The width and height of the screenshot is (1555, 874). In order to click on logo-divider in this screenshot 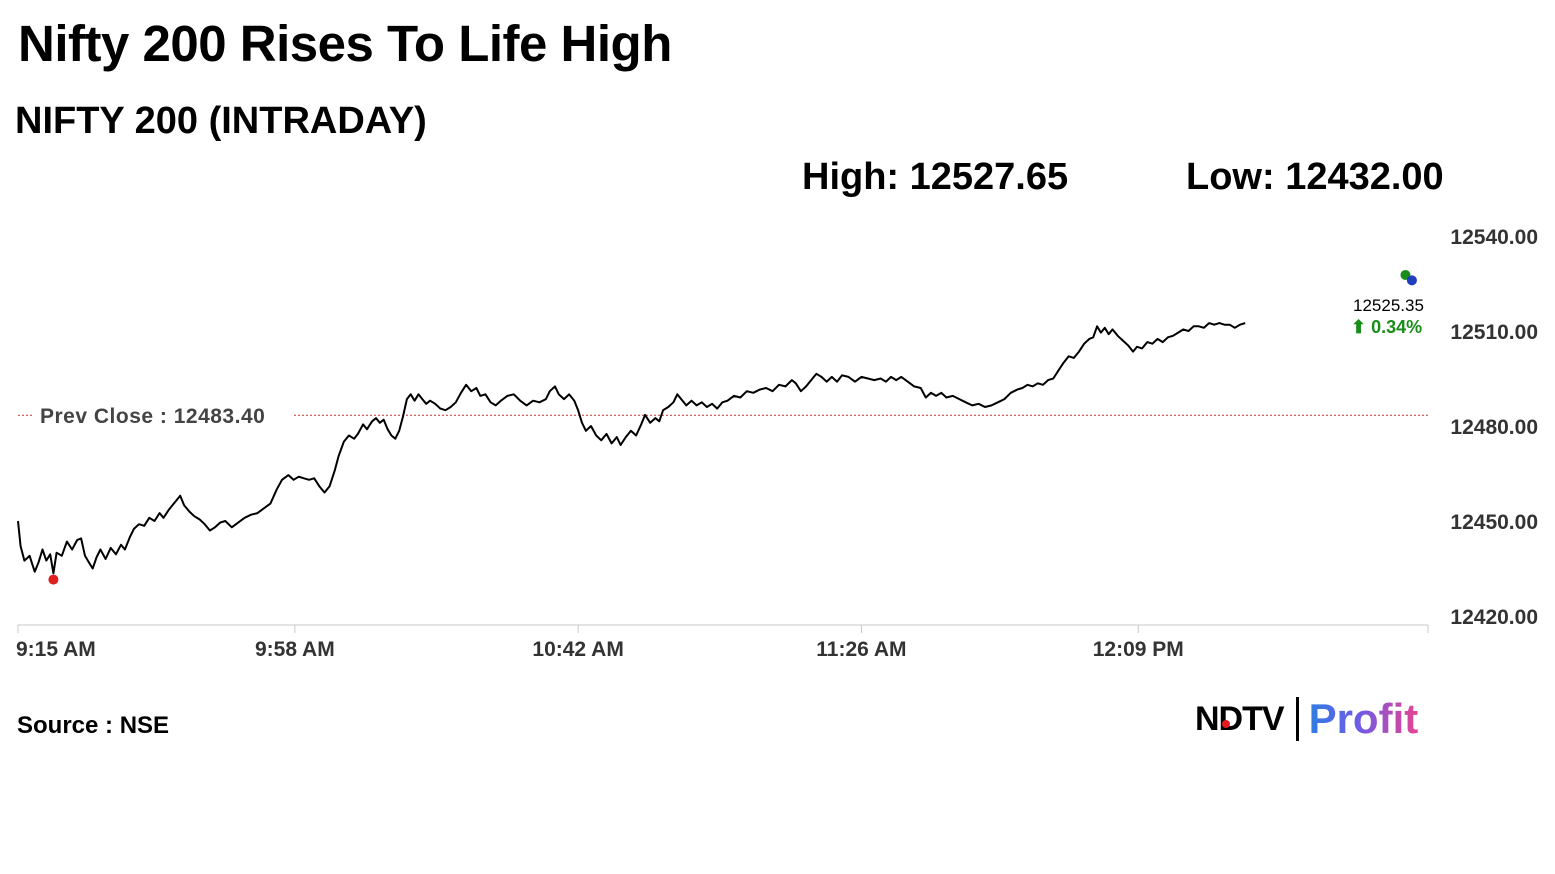, I will do `click(1297, 719)`.